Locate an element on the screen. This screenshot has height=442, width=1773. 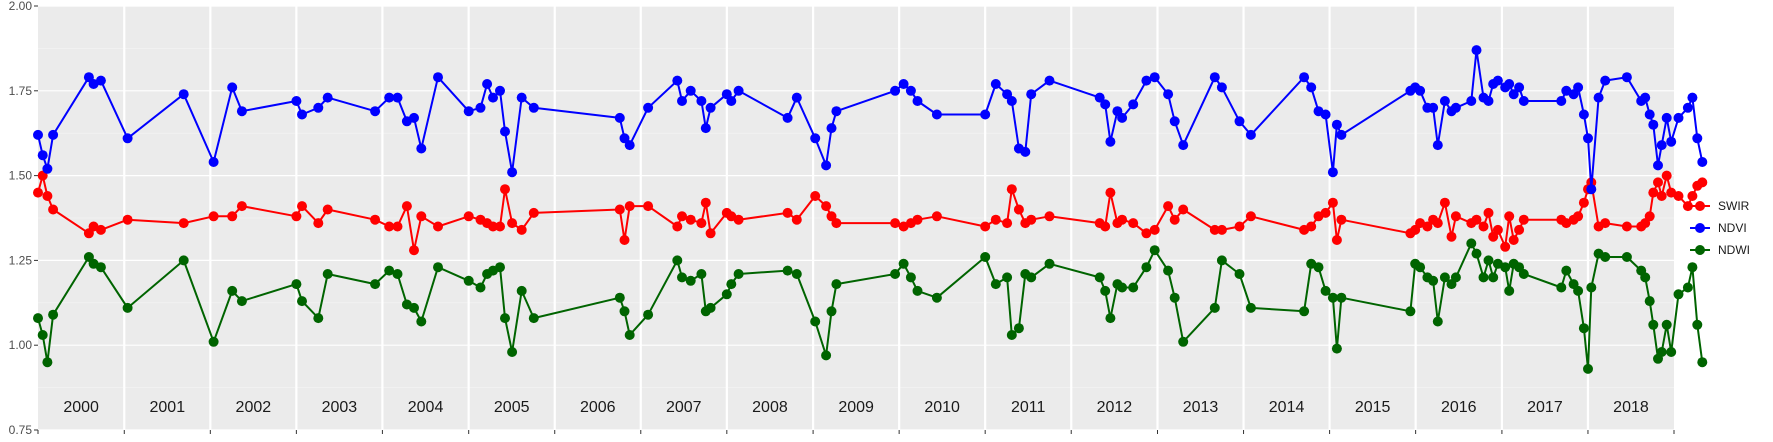
year-label: 2015 is located at coordinates (1373, 407).